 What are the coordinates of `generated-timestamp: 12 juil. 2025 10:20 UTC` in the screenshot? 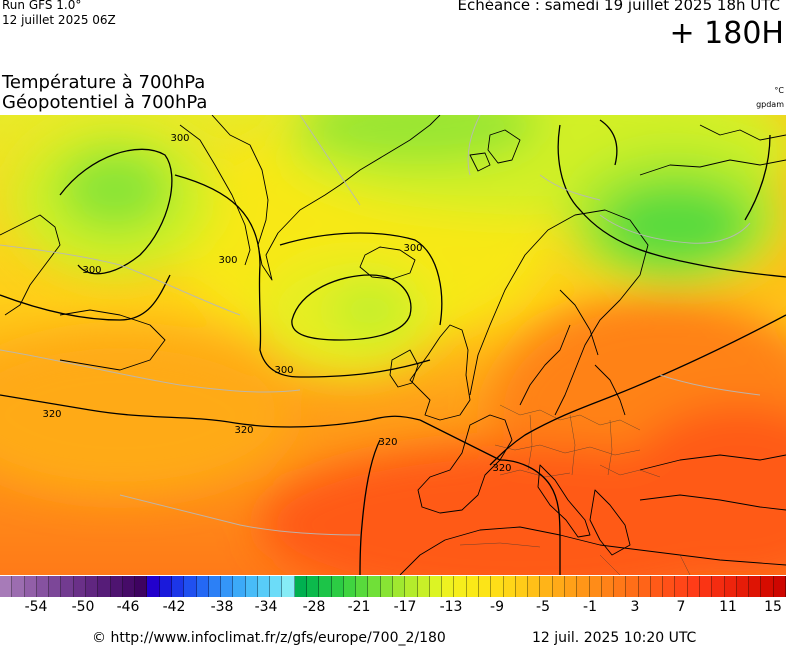 It's located at (614, 638).